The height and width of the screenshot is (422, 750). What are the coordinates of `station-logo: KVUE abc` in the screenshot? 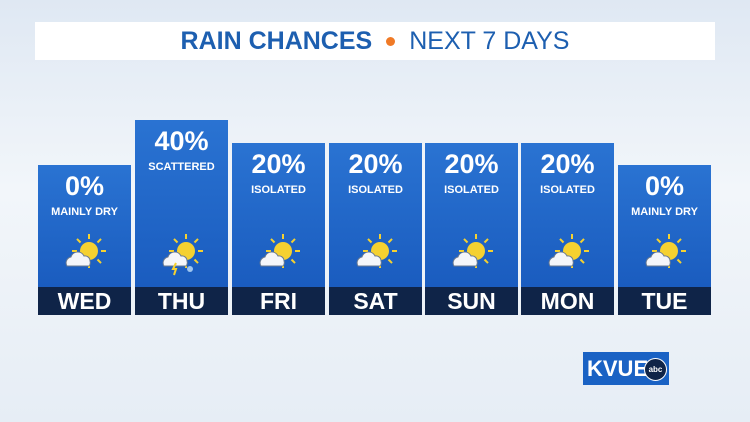 It's located at (626, 368).